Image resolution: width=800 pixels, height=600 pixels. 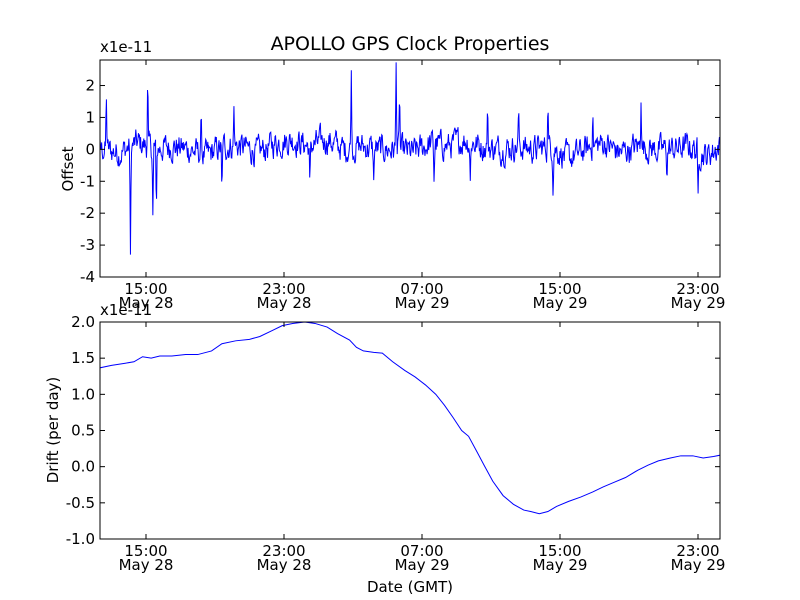 I want to click on y-tick-label: -3, so click(x=87, y=245).